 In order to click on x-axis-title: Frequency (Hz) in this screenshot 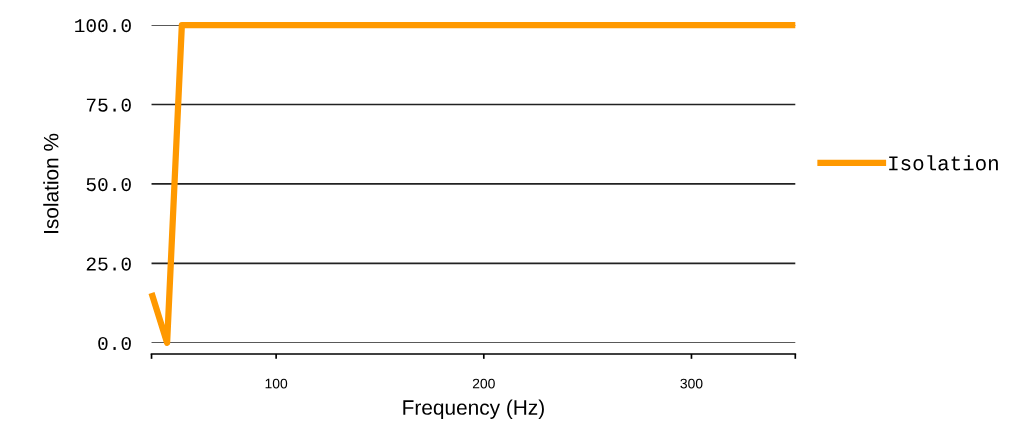, I will do `click(473, 409)`.